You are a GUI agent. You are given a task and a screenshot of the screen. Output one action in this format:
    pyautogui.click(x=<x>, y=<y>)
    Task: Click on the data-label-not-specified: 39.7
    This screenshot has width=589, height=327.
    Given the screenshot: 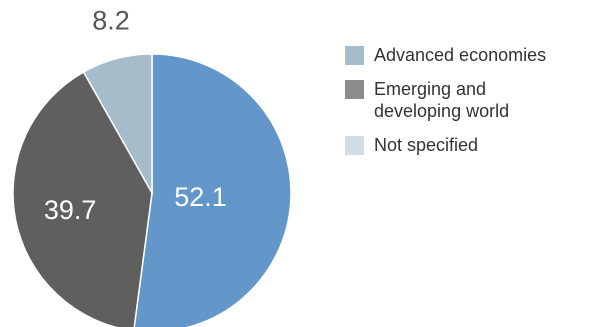 What is the action you would take?
    pyautogui.click(x=70, y=210)
    